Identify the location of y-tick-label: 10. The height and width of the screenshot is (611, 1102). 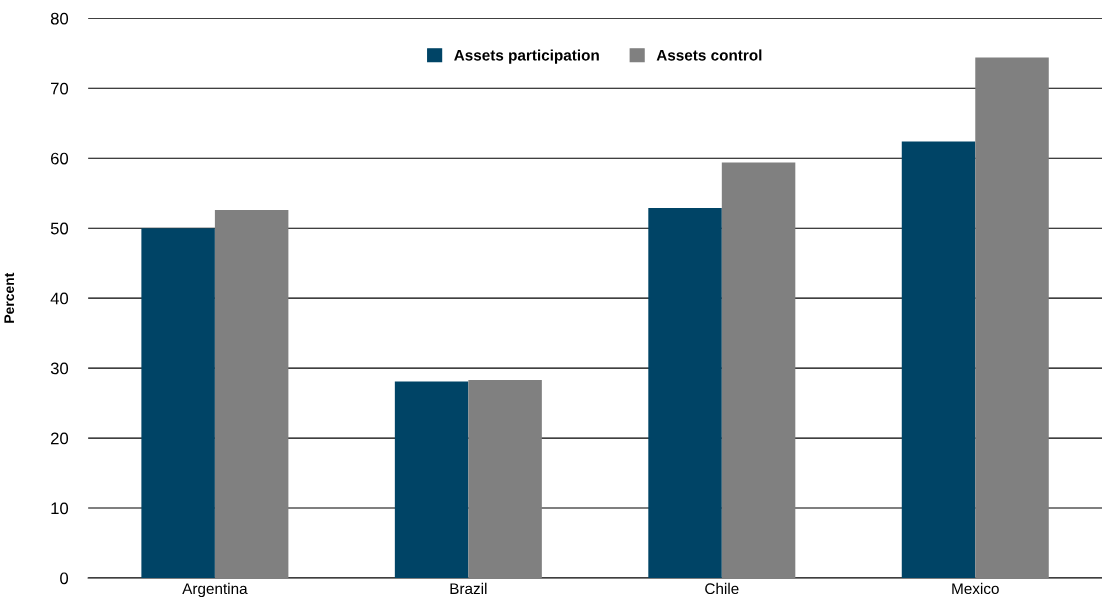
(60, 508).